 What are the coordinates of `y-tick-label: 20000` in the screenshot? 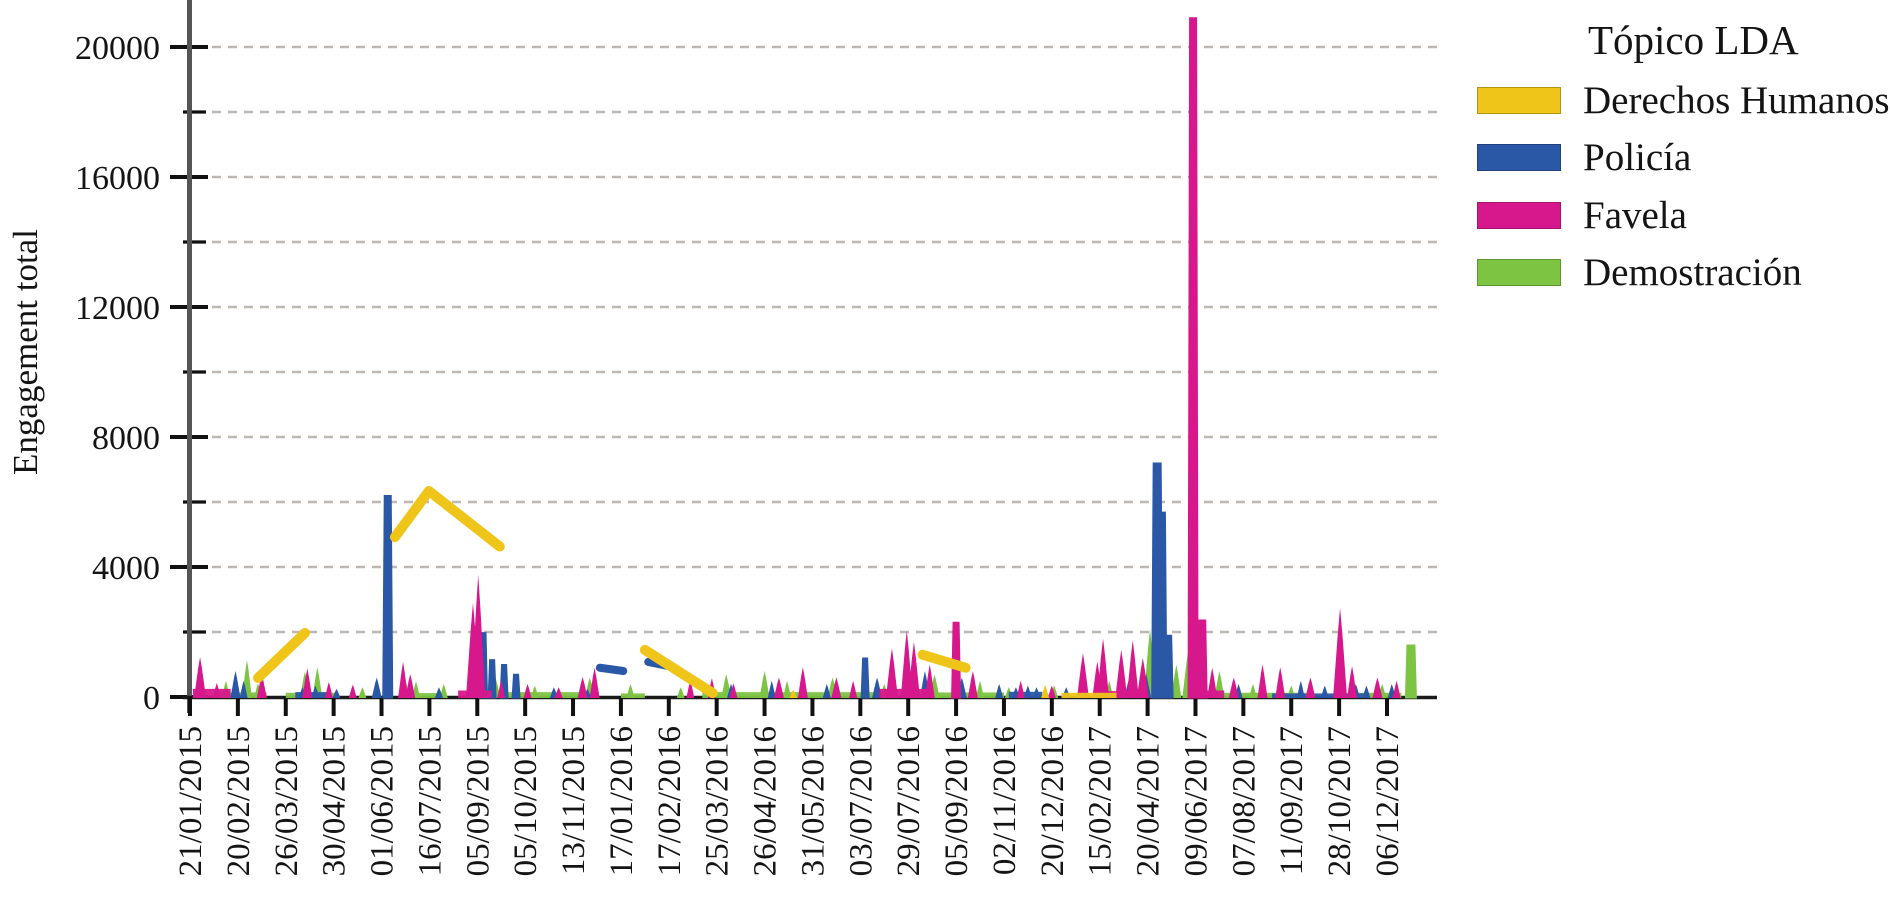 It's located at (117, 48).